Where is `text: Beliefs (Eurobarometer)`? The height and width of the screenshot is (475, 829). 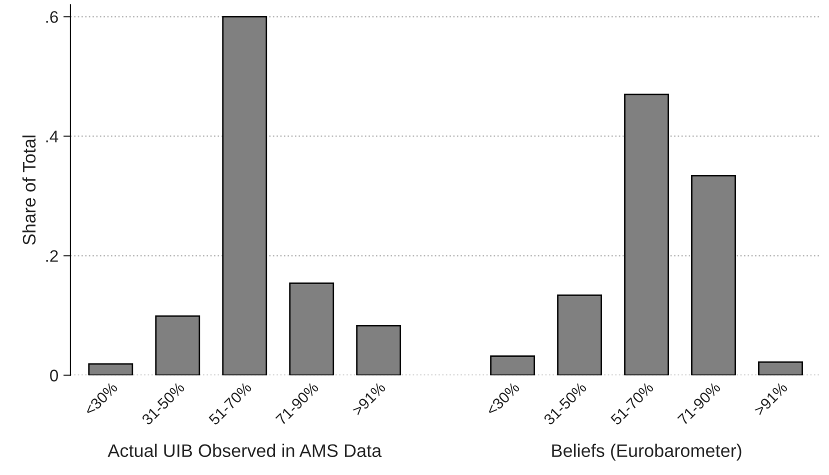 text: Beliefs (Eurobarometer) is located at coordinates (647, 452).